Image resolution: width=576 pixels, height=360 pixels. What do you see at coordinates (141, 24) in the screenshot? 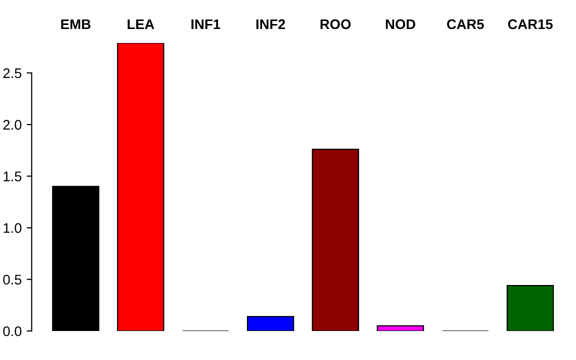
I see `x-tick-label: LEA` at bounding box center [141, 24].